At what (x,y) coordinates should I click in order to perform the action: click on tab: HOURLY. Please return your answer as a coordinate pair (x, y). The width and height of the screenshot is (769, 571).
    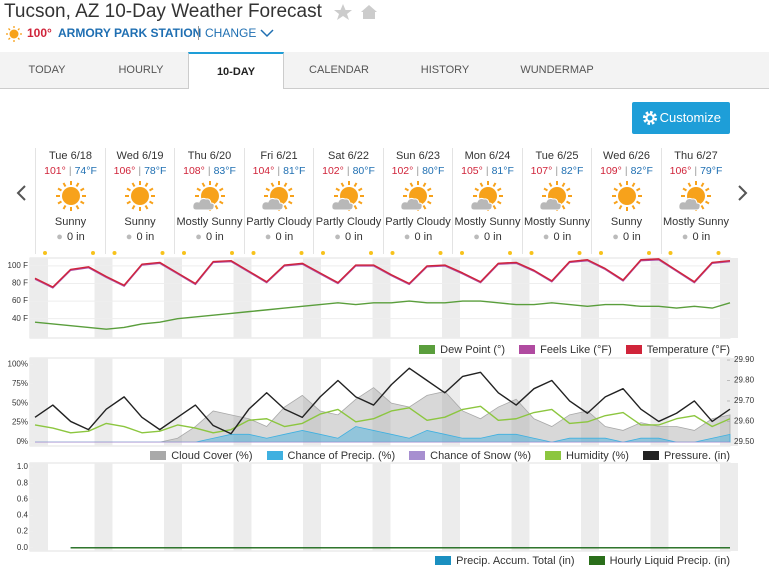
    Looking at the image, I should click on (141, 70).